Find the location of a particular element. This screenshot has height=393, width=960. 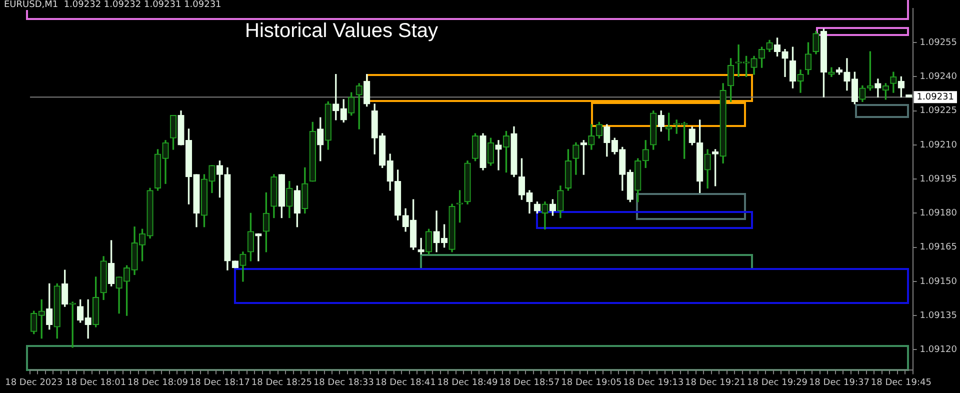

x-tick-label: 18 Dec 18:17 is located at coordinates (219, 383).